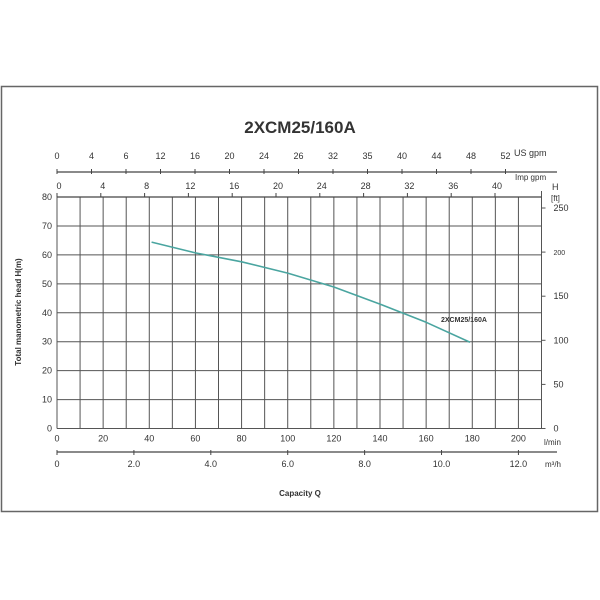 The image size is (600, 600). What do you see at coordinates (234, 186) in the screenshot?
I see `imp-gpm-tick-label: 16` at bounding box center [234, 186].